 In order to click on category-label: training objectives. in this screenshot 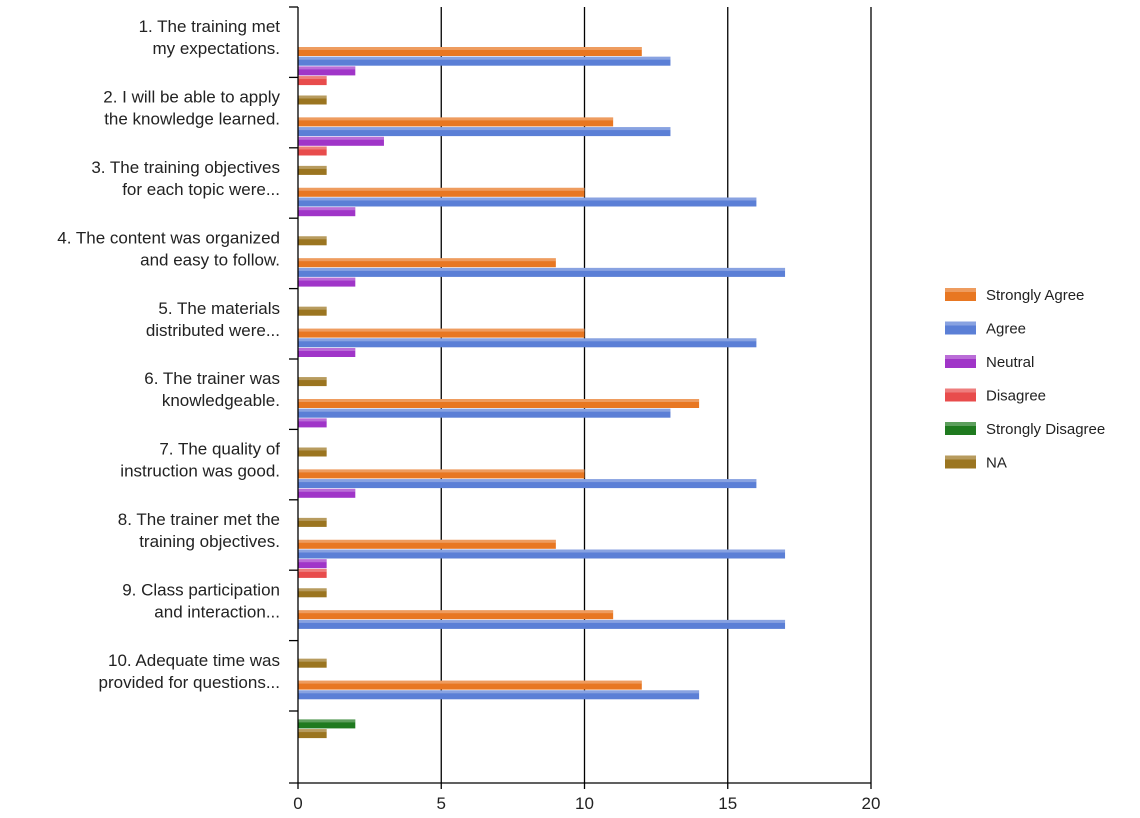, I will do `click(209, 541)`.